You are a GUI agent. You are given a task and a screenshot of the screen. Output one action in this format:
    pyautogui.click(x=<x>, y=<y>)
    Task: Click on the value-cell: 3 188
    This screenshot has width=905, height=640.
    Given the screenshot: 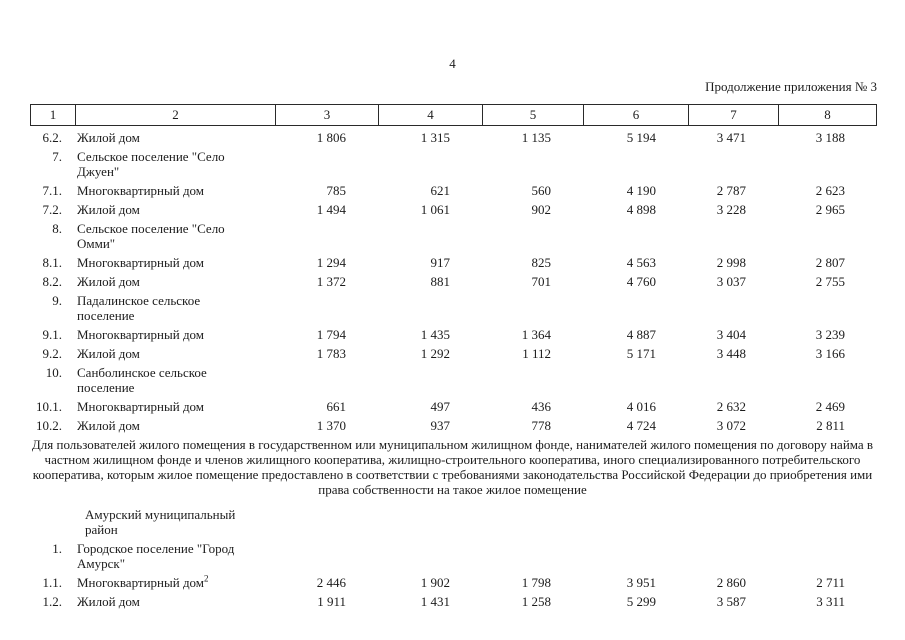 What is the action you would take?
    pyautogui.click(x=830, y=137)
    